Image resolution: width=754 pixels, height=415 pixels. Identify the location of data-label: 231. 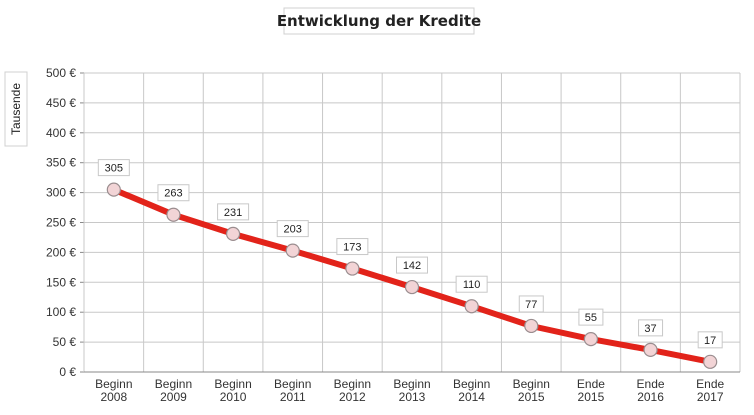
(233, 212).